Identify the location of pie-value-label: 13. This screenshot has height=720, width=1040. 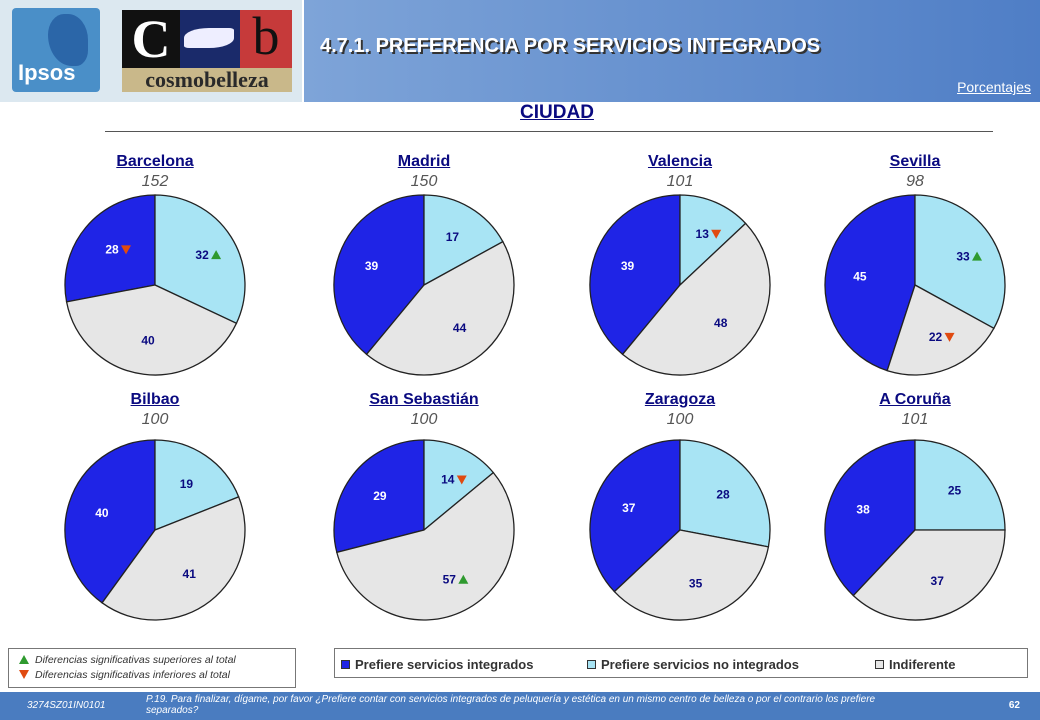
(703, 234).